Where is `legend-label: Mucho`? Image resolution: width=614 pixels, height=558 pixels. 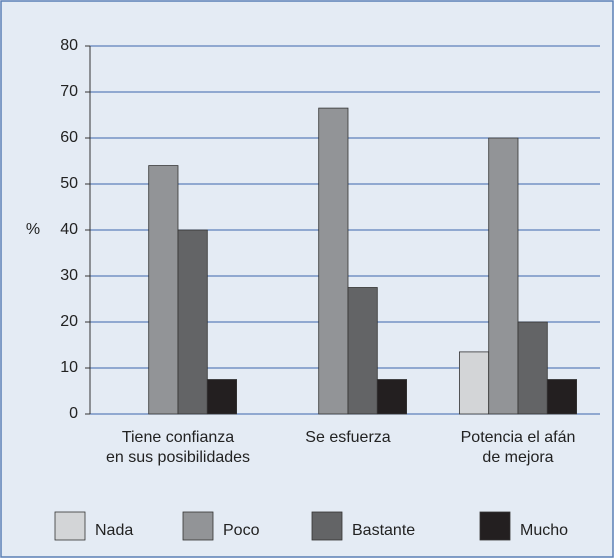
legend-label: Mucho is located at coordinates (544, 530).